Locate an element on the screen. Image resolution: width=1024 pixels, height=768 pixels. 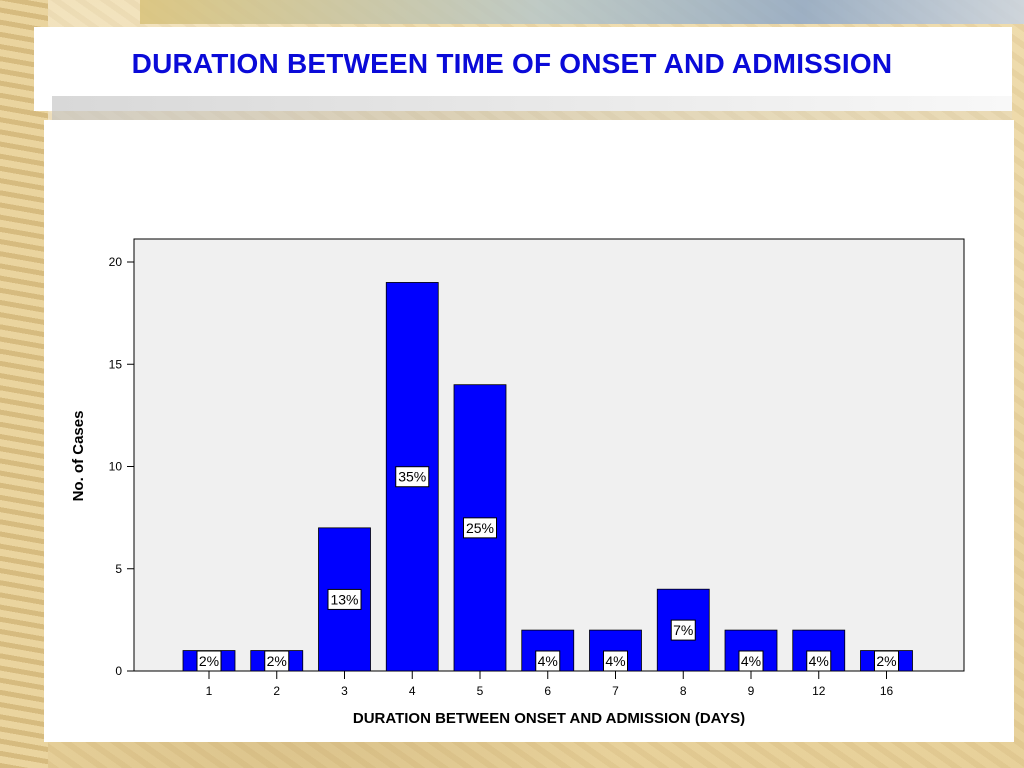
x-tick-label: 9 is located at coordinates (751, 691).